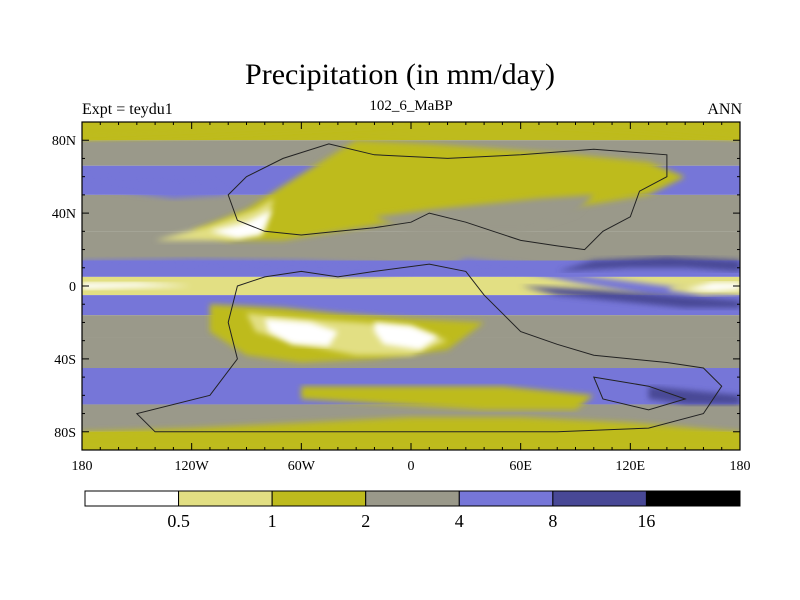  Describe the element at coordinates (192, 466) in the screenshot. I see `x-tick-label-1: 120W` at that location.